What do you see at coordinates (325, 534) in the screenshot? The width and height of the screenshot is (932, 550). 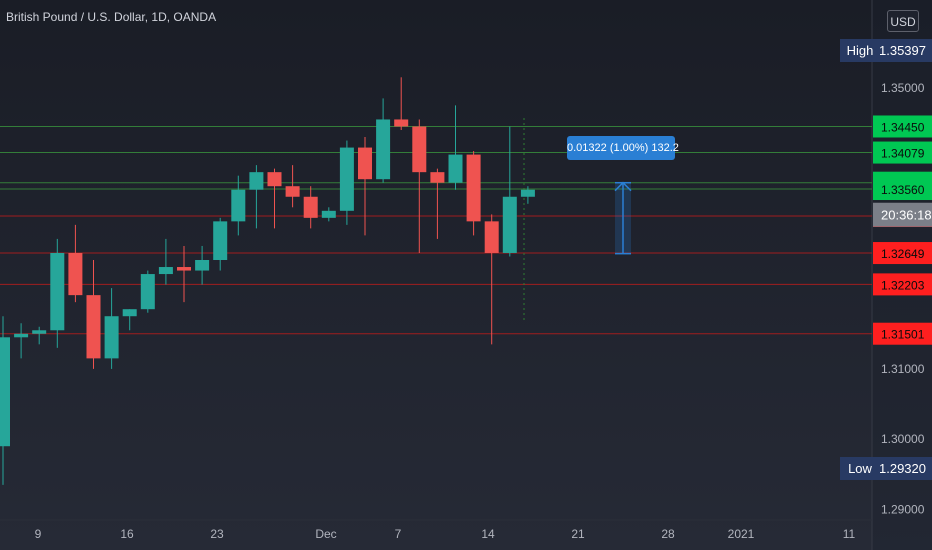 I see `time-tick-label: Dec` at bounding box center [325, 534].